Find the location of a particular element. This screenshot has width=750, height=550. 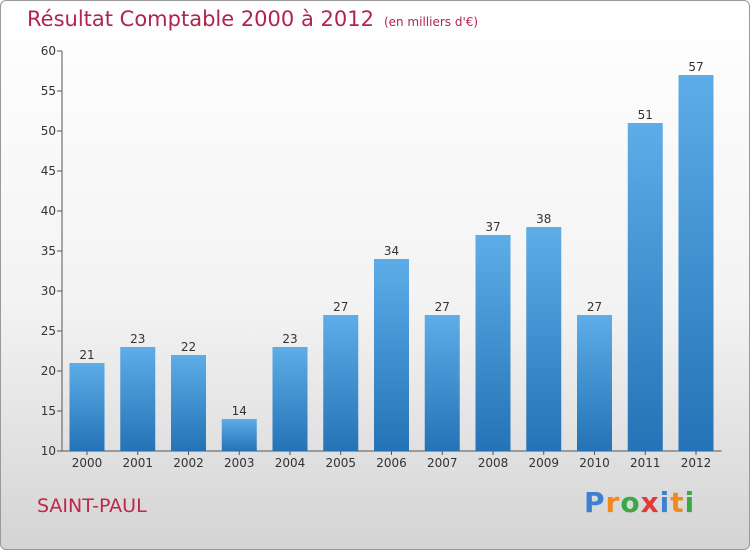

bar-value-label: 22 is located at coordinates (188, 347).